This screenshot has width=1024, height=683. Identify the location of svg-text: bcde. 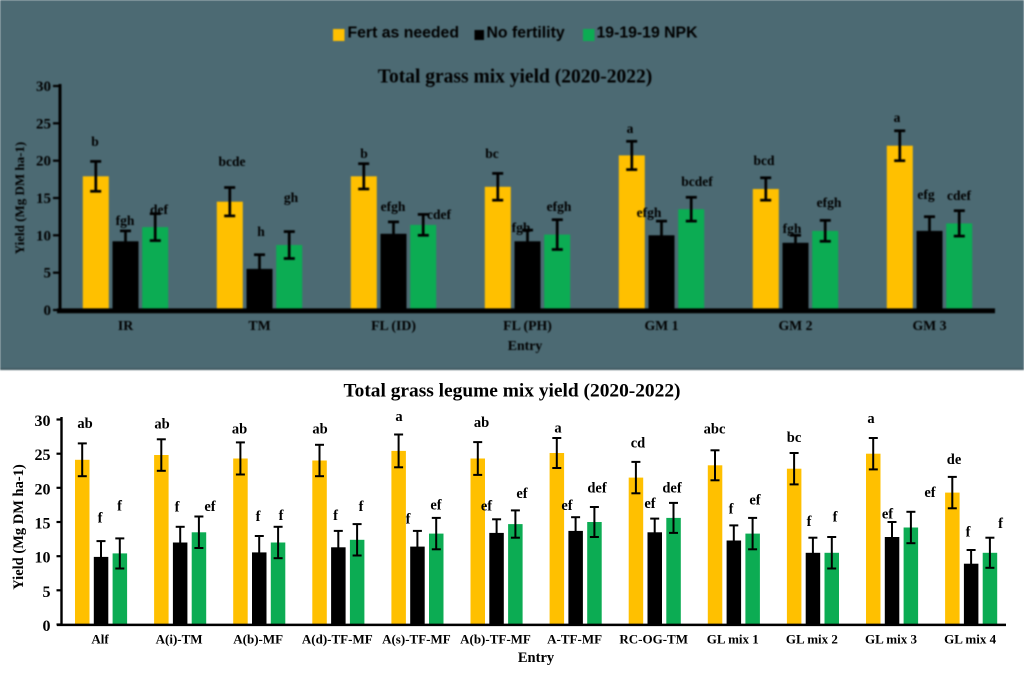
(232, 161).